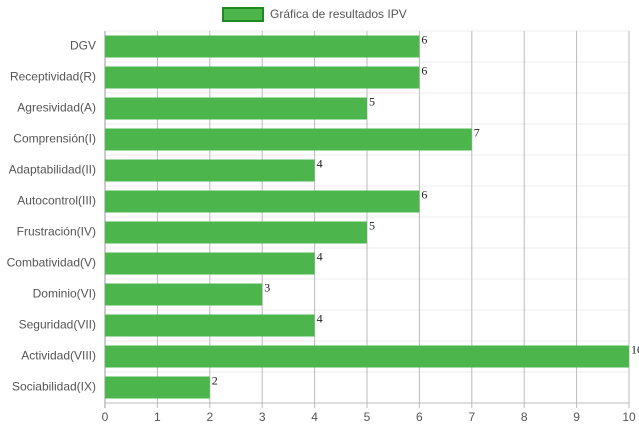 The width and height of the screenshot is (639, 431). I want to click on x-tick-label: 9, so click(576, 417).